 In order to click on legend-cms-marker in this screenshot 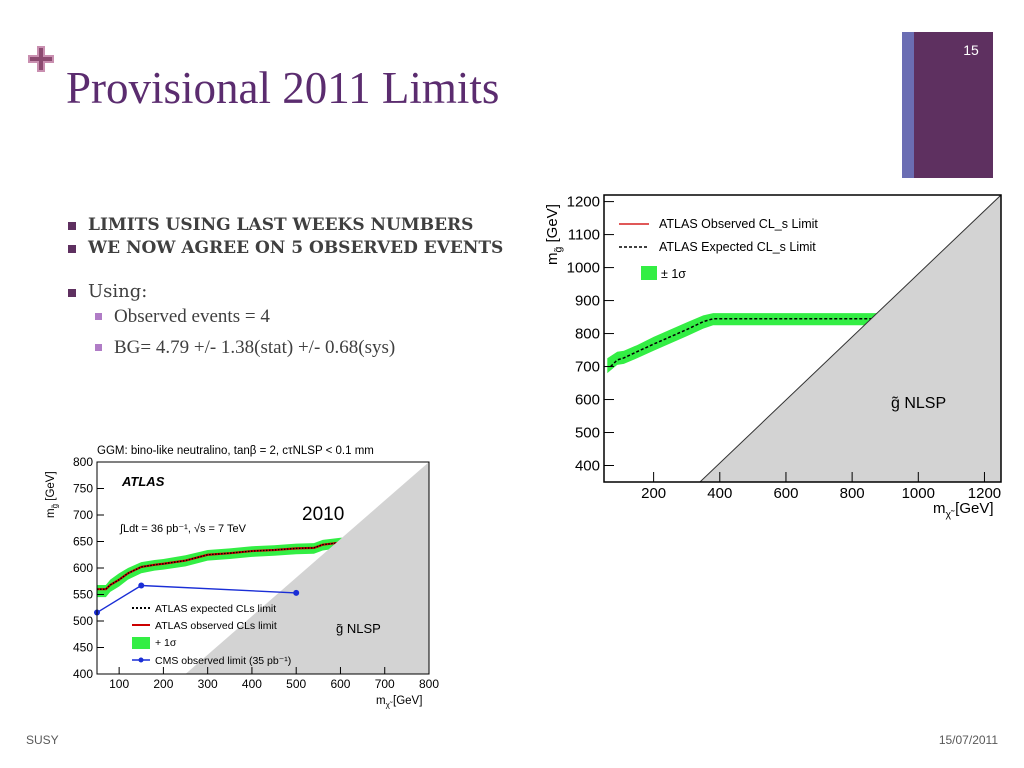, I will do `click(141, 660)`.